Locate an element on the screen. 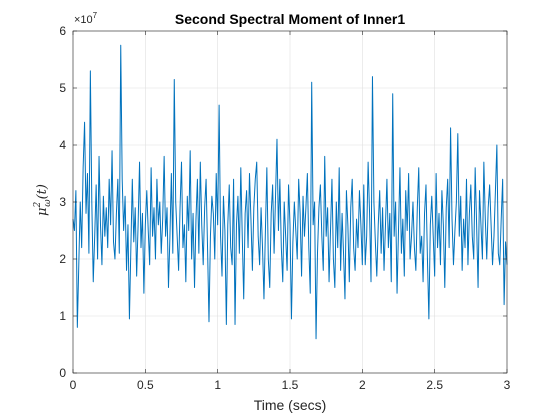  y-tick-label: 5 is located at coordinates (62, 88).